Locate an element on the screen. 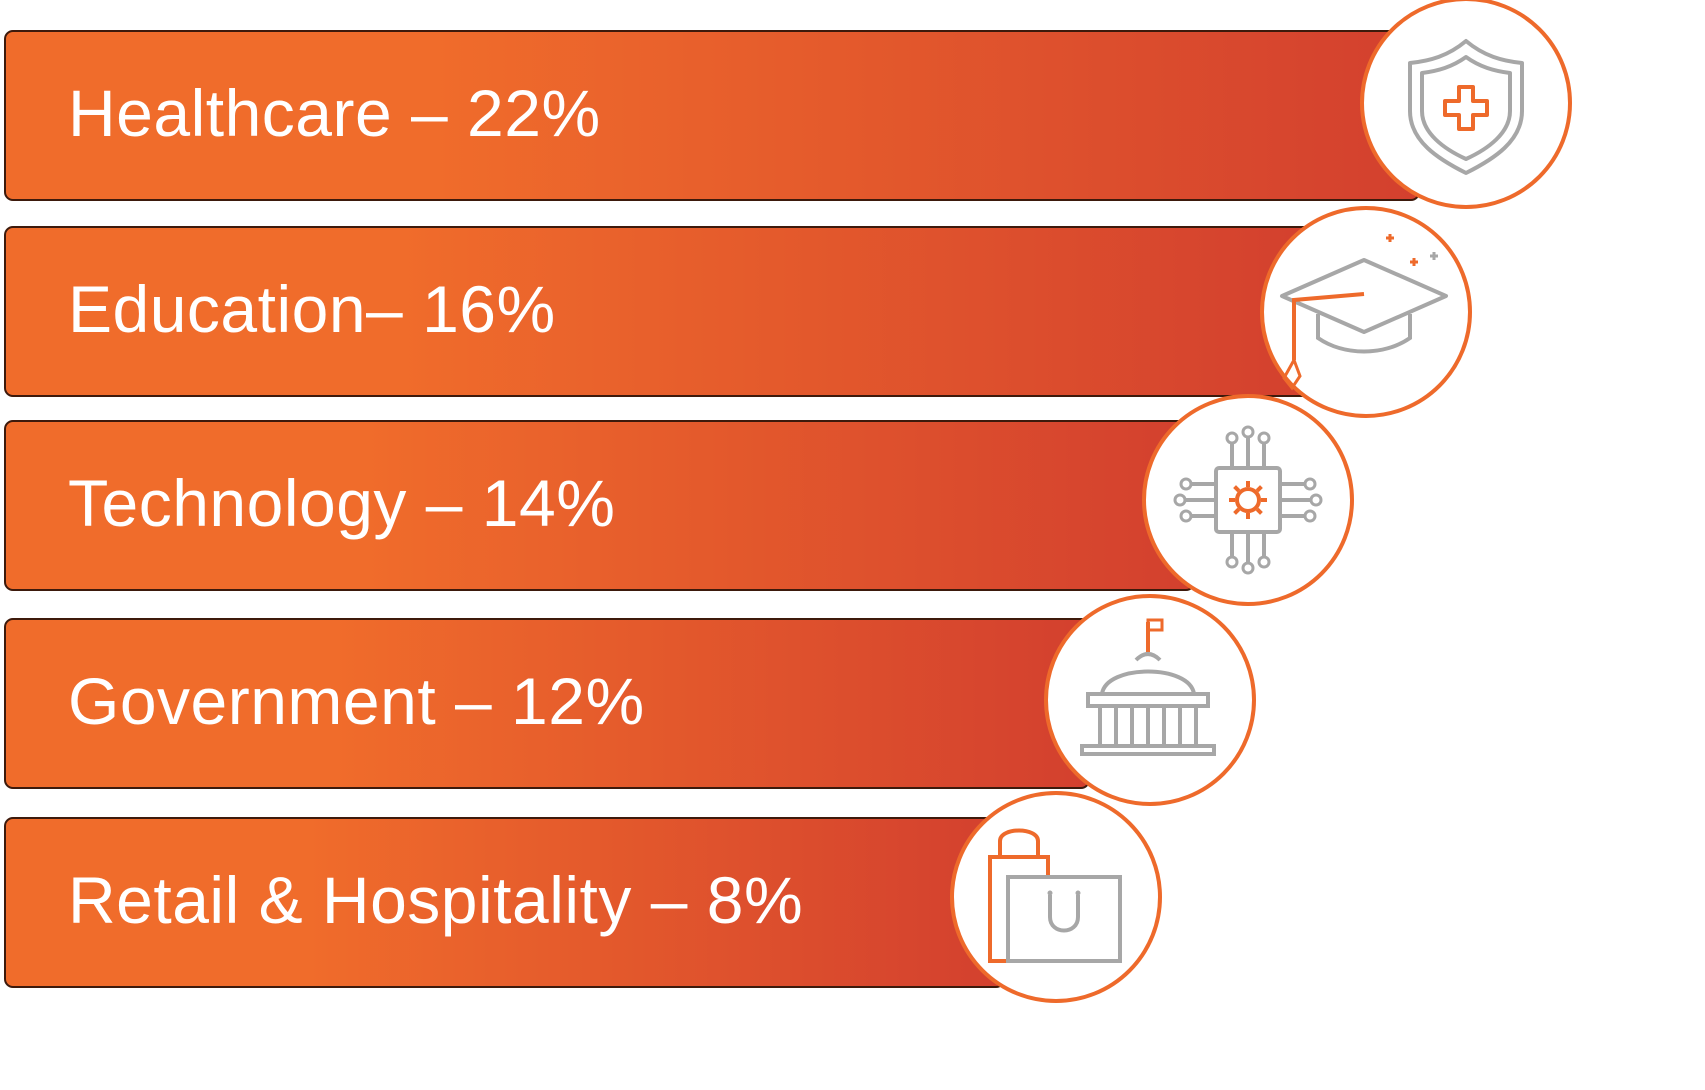  badge-shield-plus is located at coordinates (1466, 104).